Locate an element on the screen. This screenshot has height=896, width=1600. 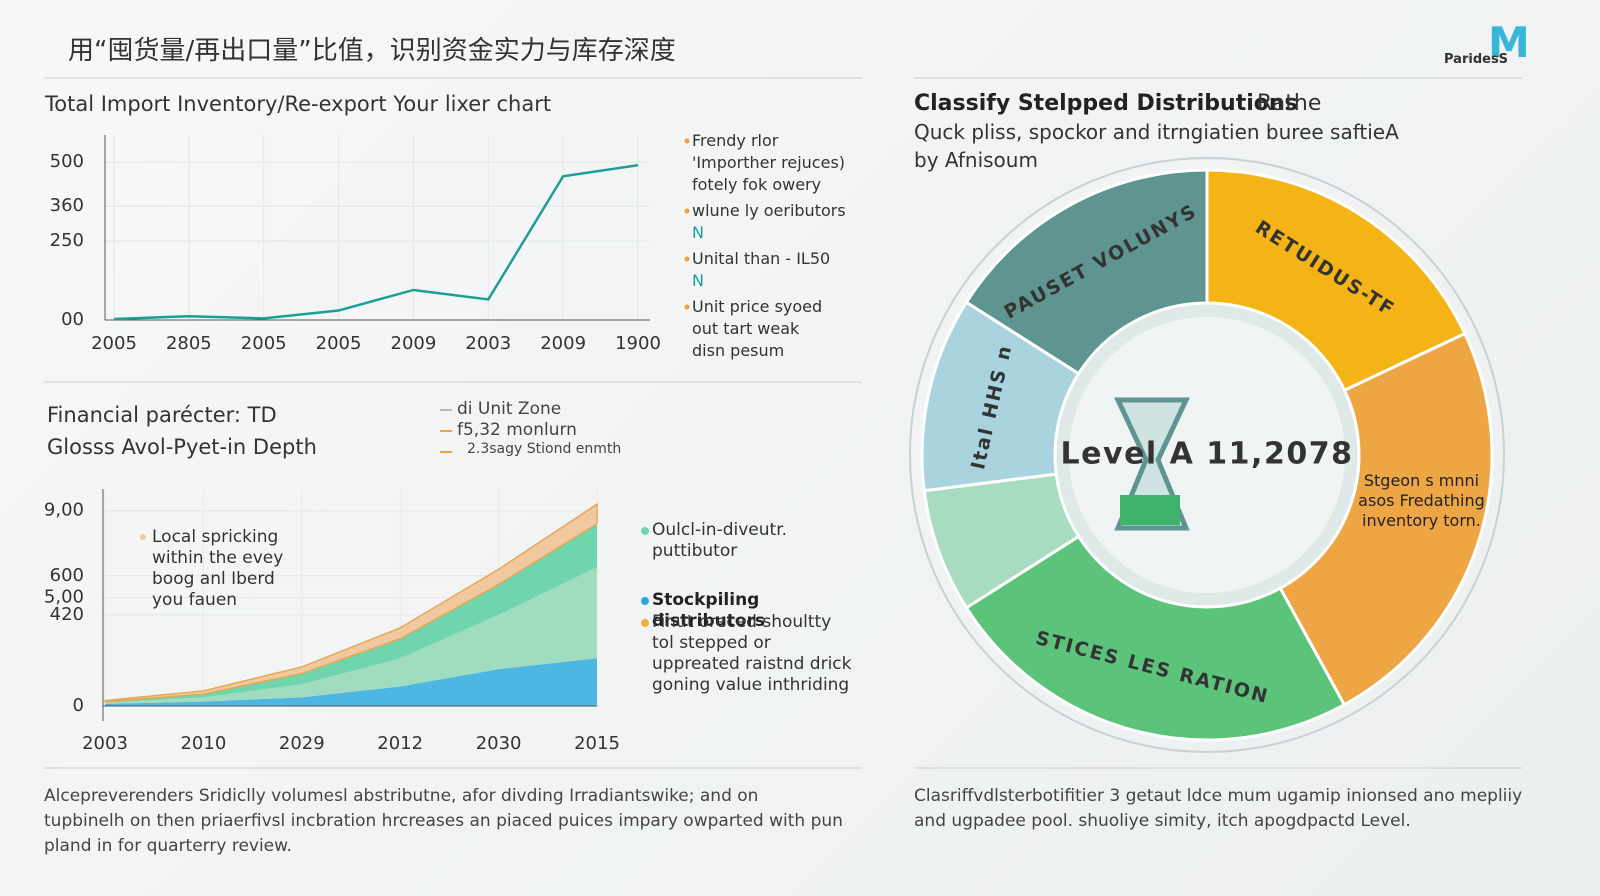
legend-text: 2.3sagy Stiond enmth is located at coordinates (544, 449).